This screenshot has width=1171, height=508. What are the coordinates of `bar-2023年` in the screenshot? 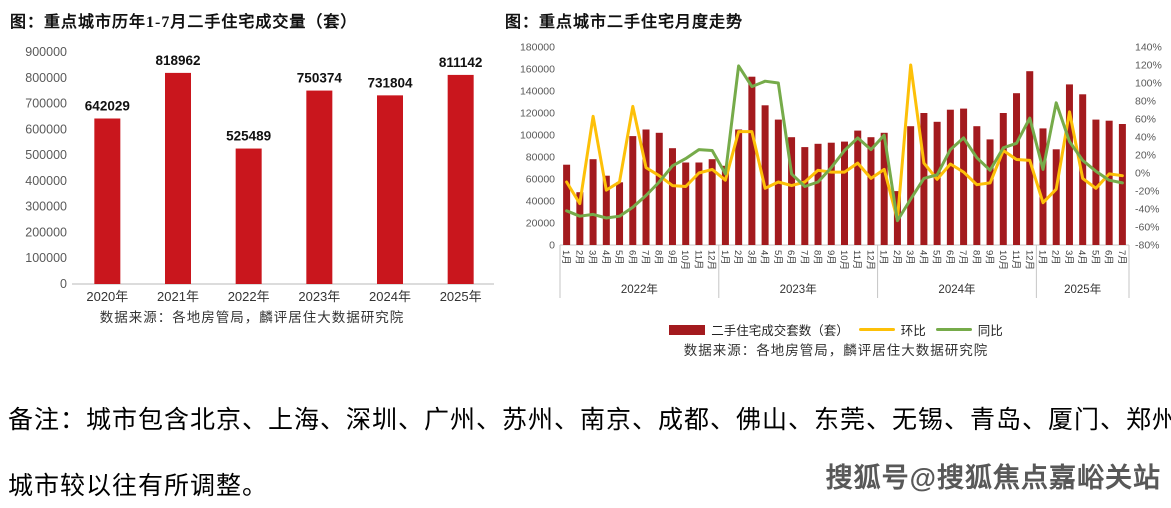 It's located at (319, 187).